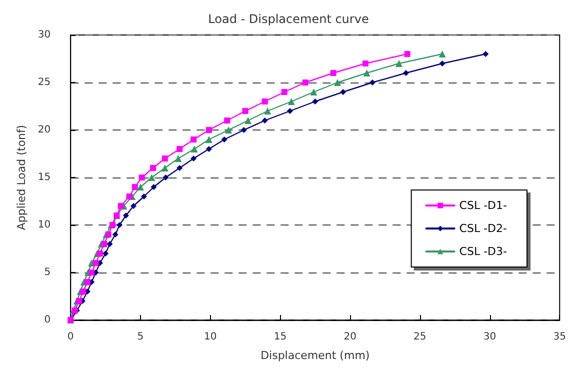 The image size is (577, 387). I want to click on y-axis-title: Applied Load (tonf), so click(21, 177).